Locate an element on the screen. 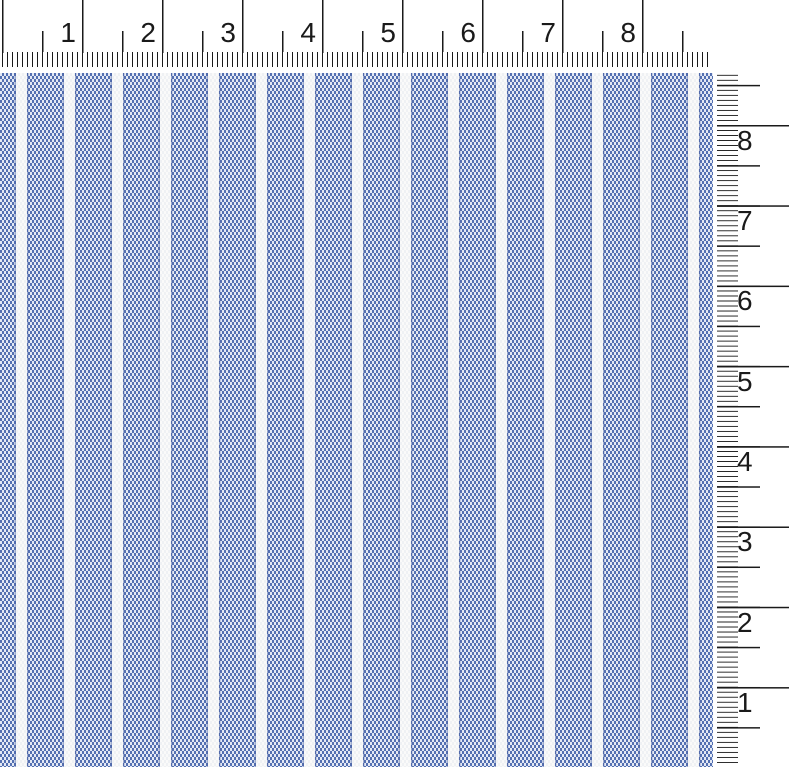 The height and width of the screenshot is (767, 789). top-ruler: 1 2 3 4 5 6 7 8 is located at coordinates (356, 36).